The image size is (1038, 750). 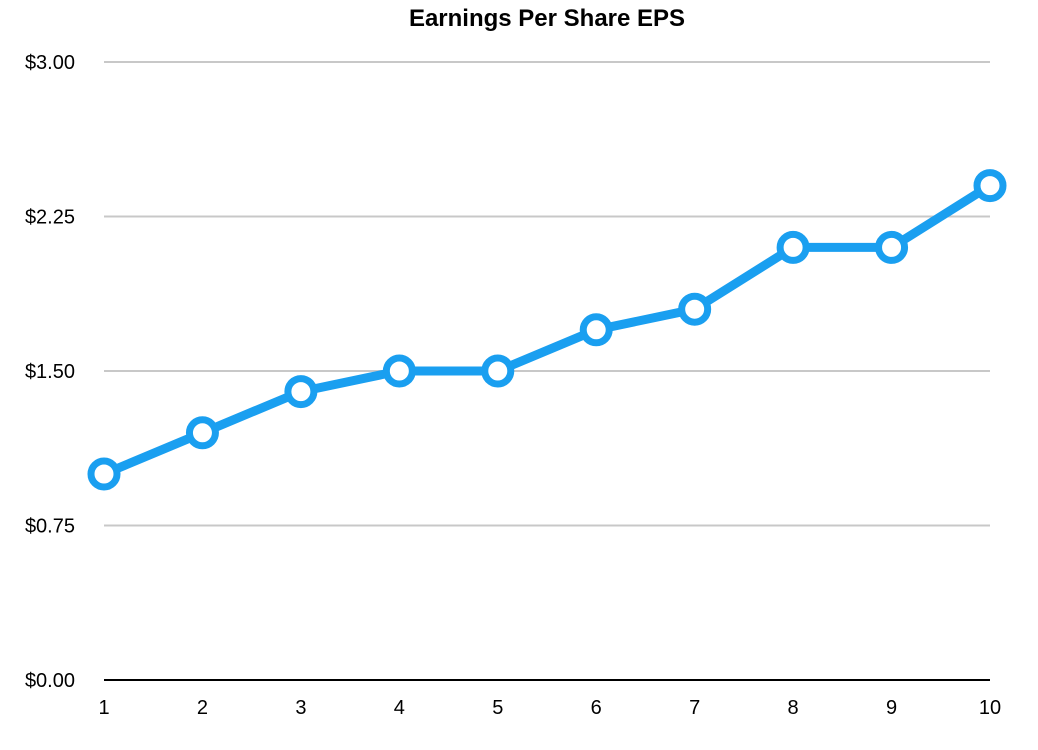 I want to click on x-tick-label-1: 2, so click(x=202, y=708).